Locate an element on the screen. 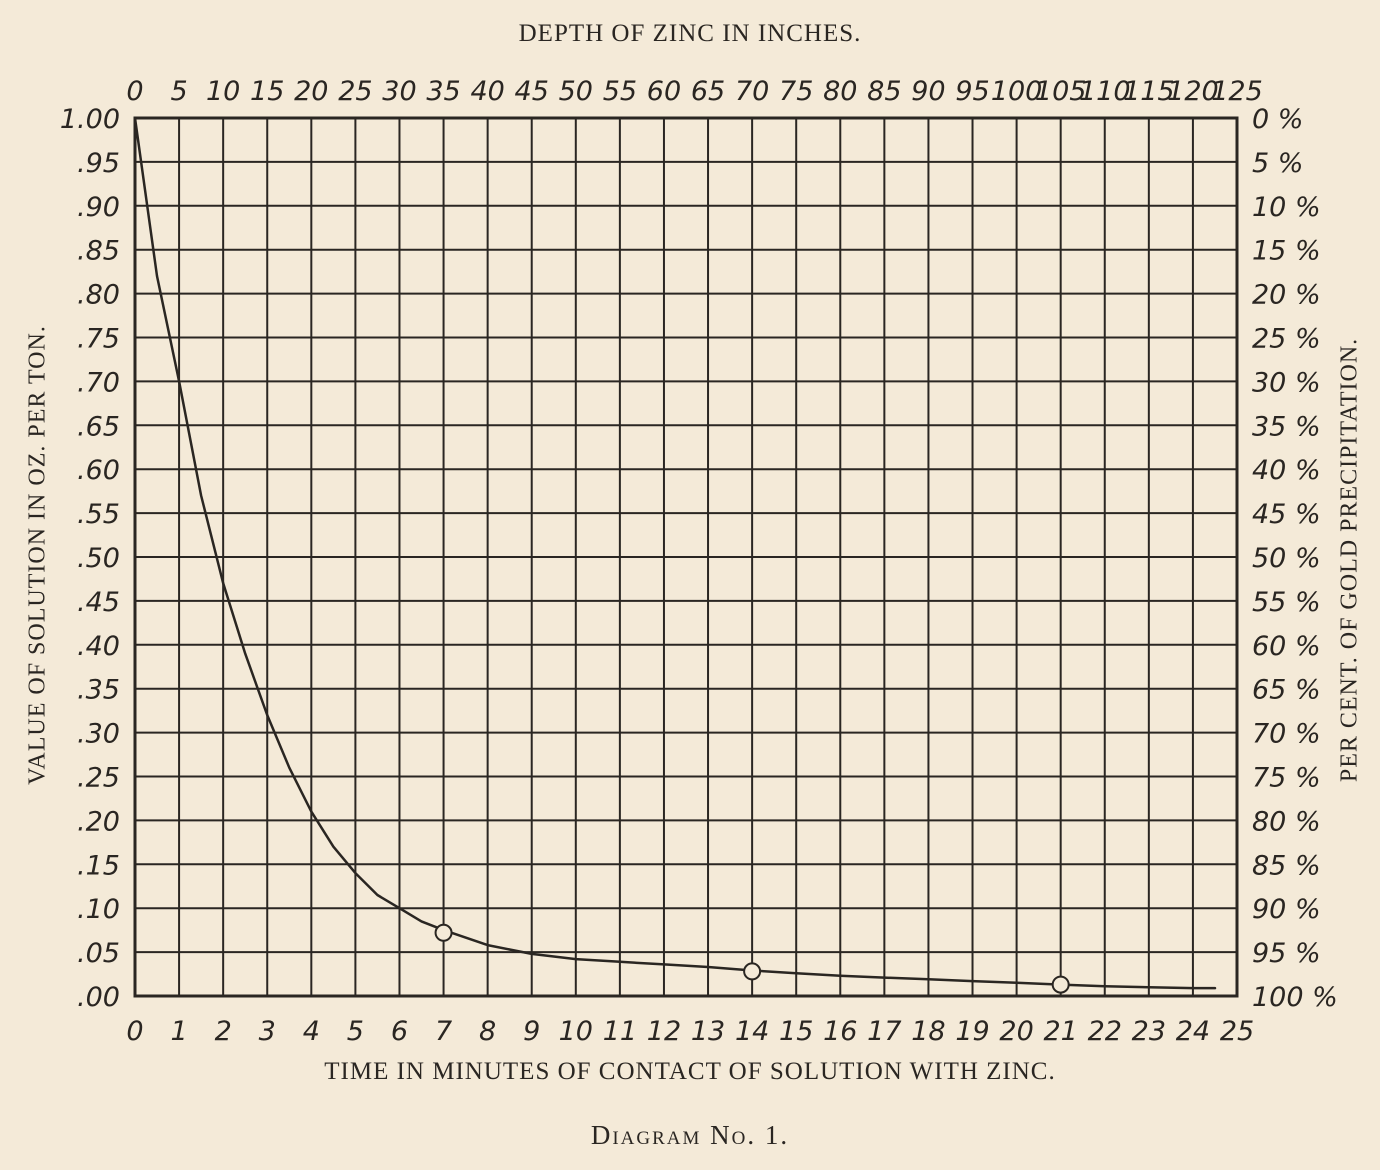 The width and height of the screenshot is (1380, 1170). top-tick-label: 55 is located at coordinates (620, 91).